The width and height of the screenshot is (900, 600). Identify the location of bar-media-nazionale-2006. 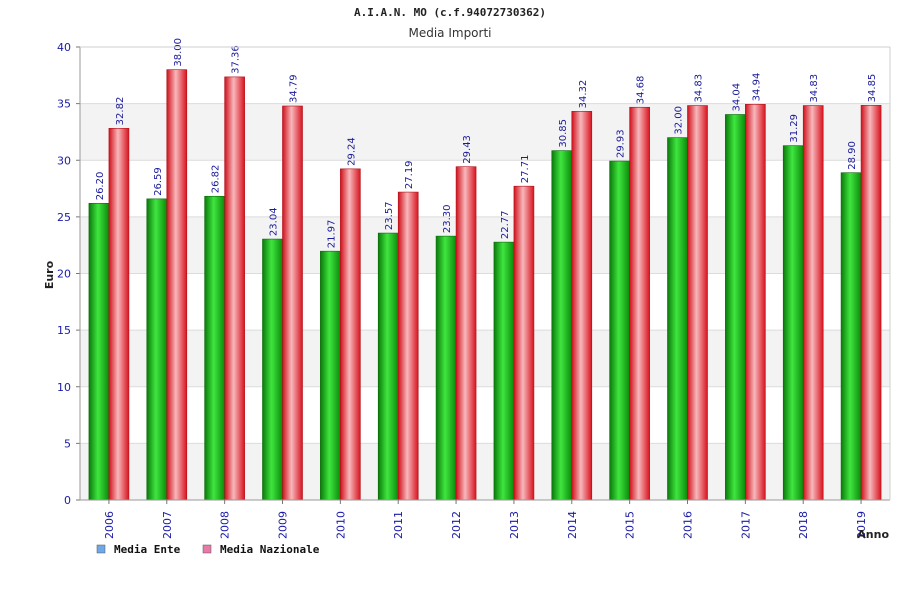
(119, 314).